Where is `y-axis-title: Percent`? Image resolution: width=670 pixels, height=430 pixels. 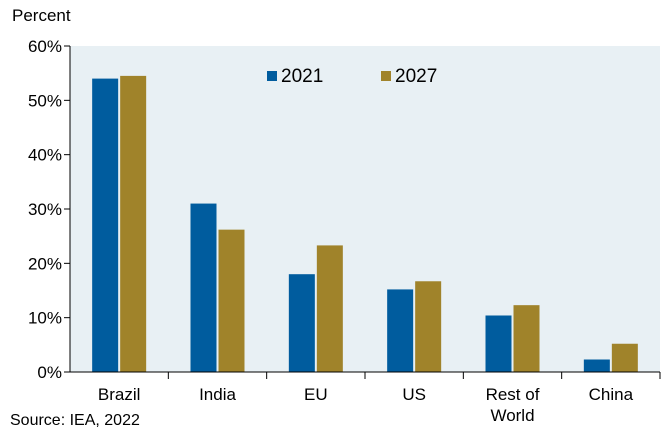 y-axis-title: Percent is located at coordinates (41, 15).